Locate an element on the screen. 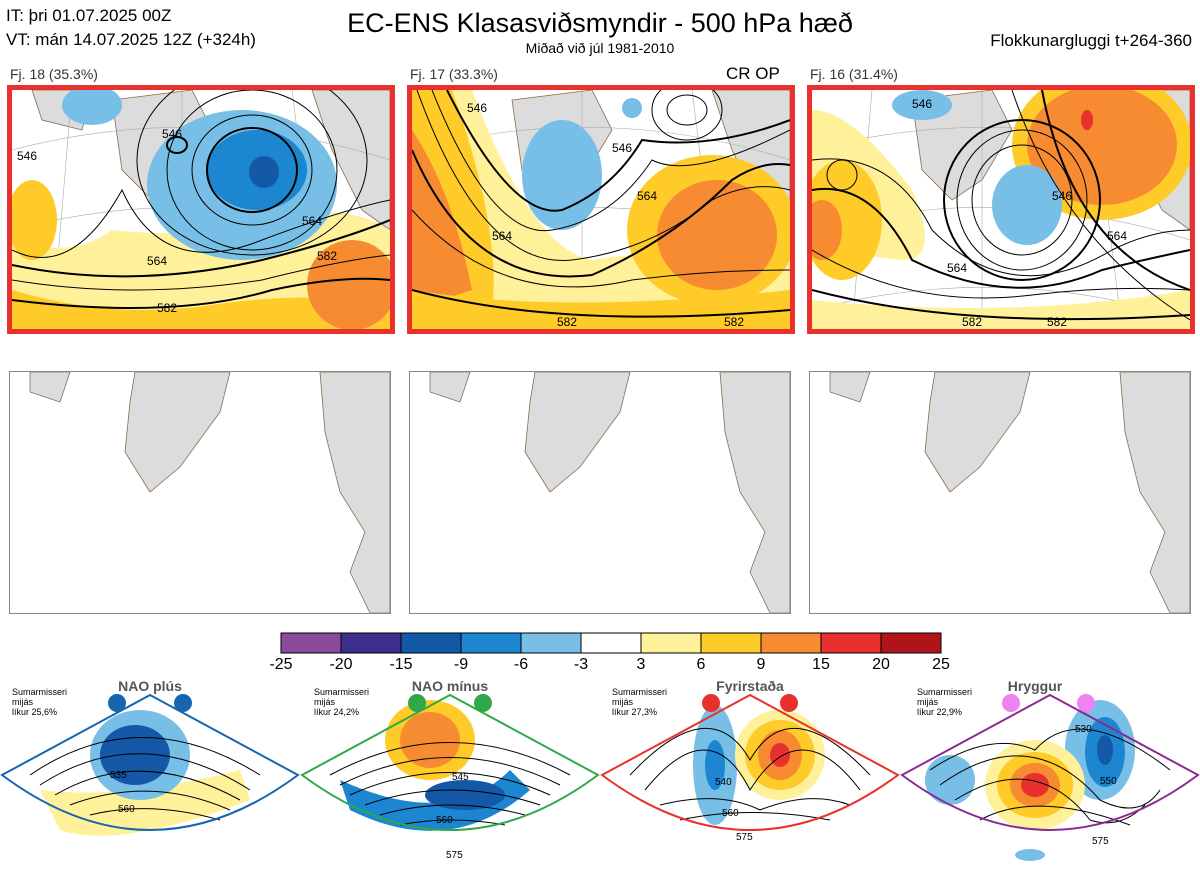 This screenshot has width=1200, height=871. colorbar-tick-label: 25 is located at coordinates (941, 664).